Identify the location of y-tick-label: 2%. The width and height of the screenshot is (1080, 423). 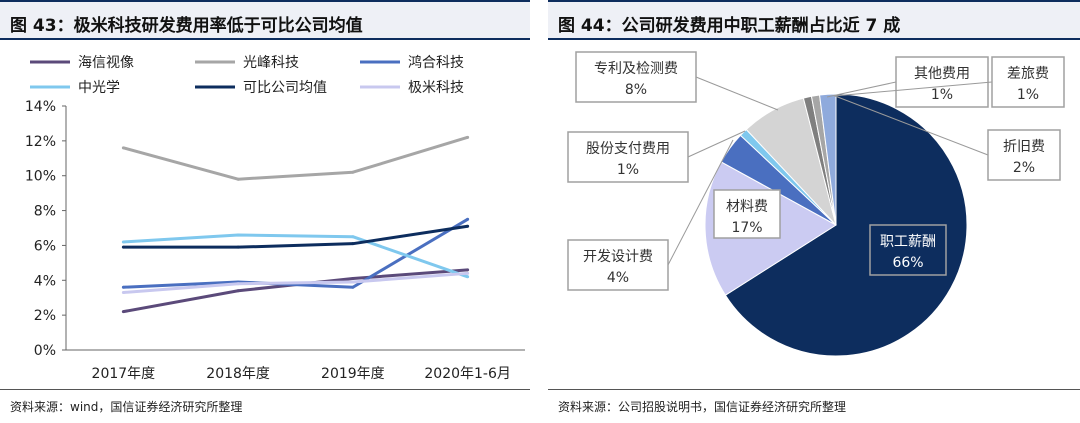
(45, 316).